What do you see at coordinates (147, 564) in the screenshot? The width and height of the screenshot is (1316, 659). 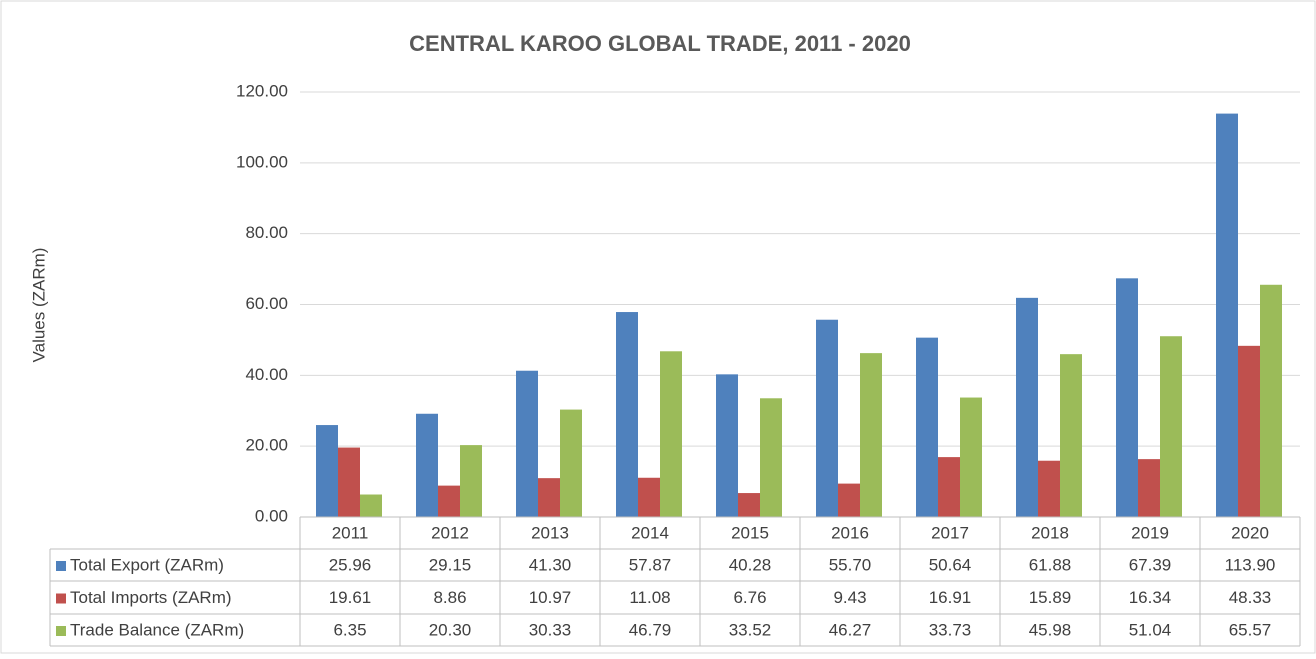 I see `legend-label: Total Export (ZARm)` at bounding box center [147, 564].